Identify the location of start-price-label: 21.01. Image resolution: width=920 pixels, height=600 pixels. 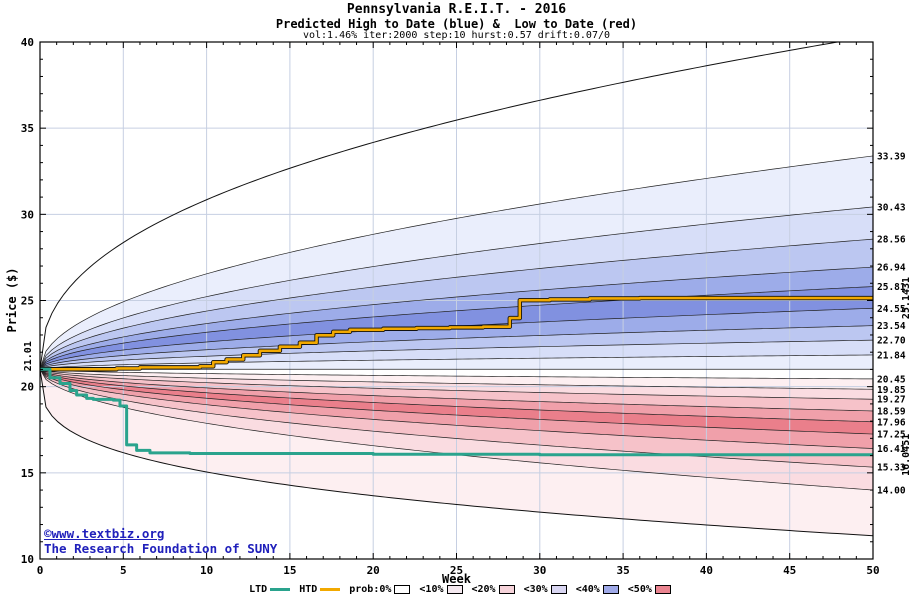
(28, 356).